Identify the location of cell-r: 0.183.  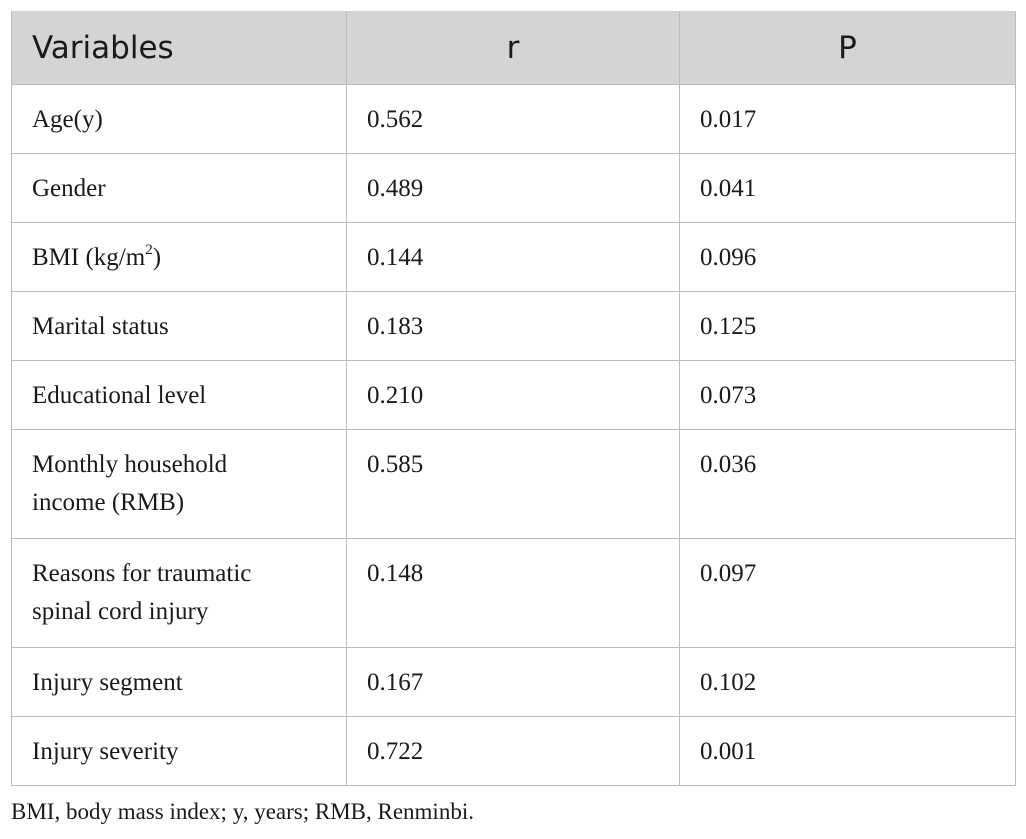
(513, 326).